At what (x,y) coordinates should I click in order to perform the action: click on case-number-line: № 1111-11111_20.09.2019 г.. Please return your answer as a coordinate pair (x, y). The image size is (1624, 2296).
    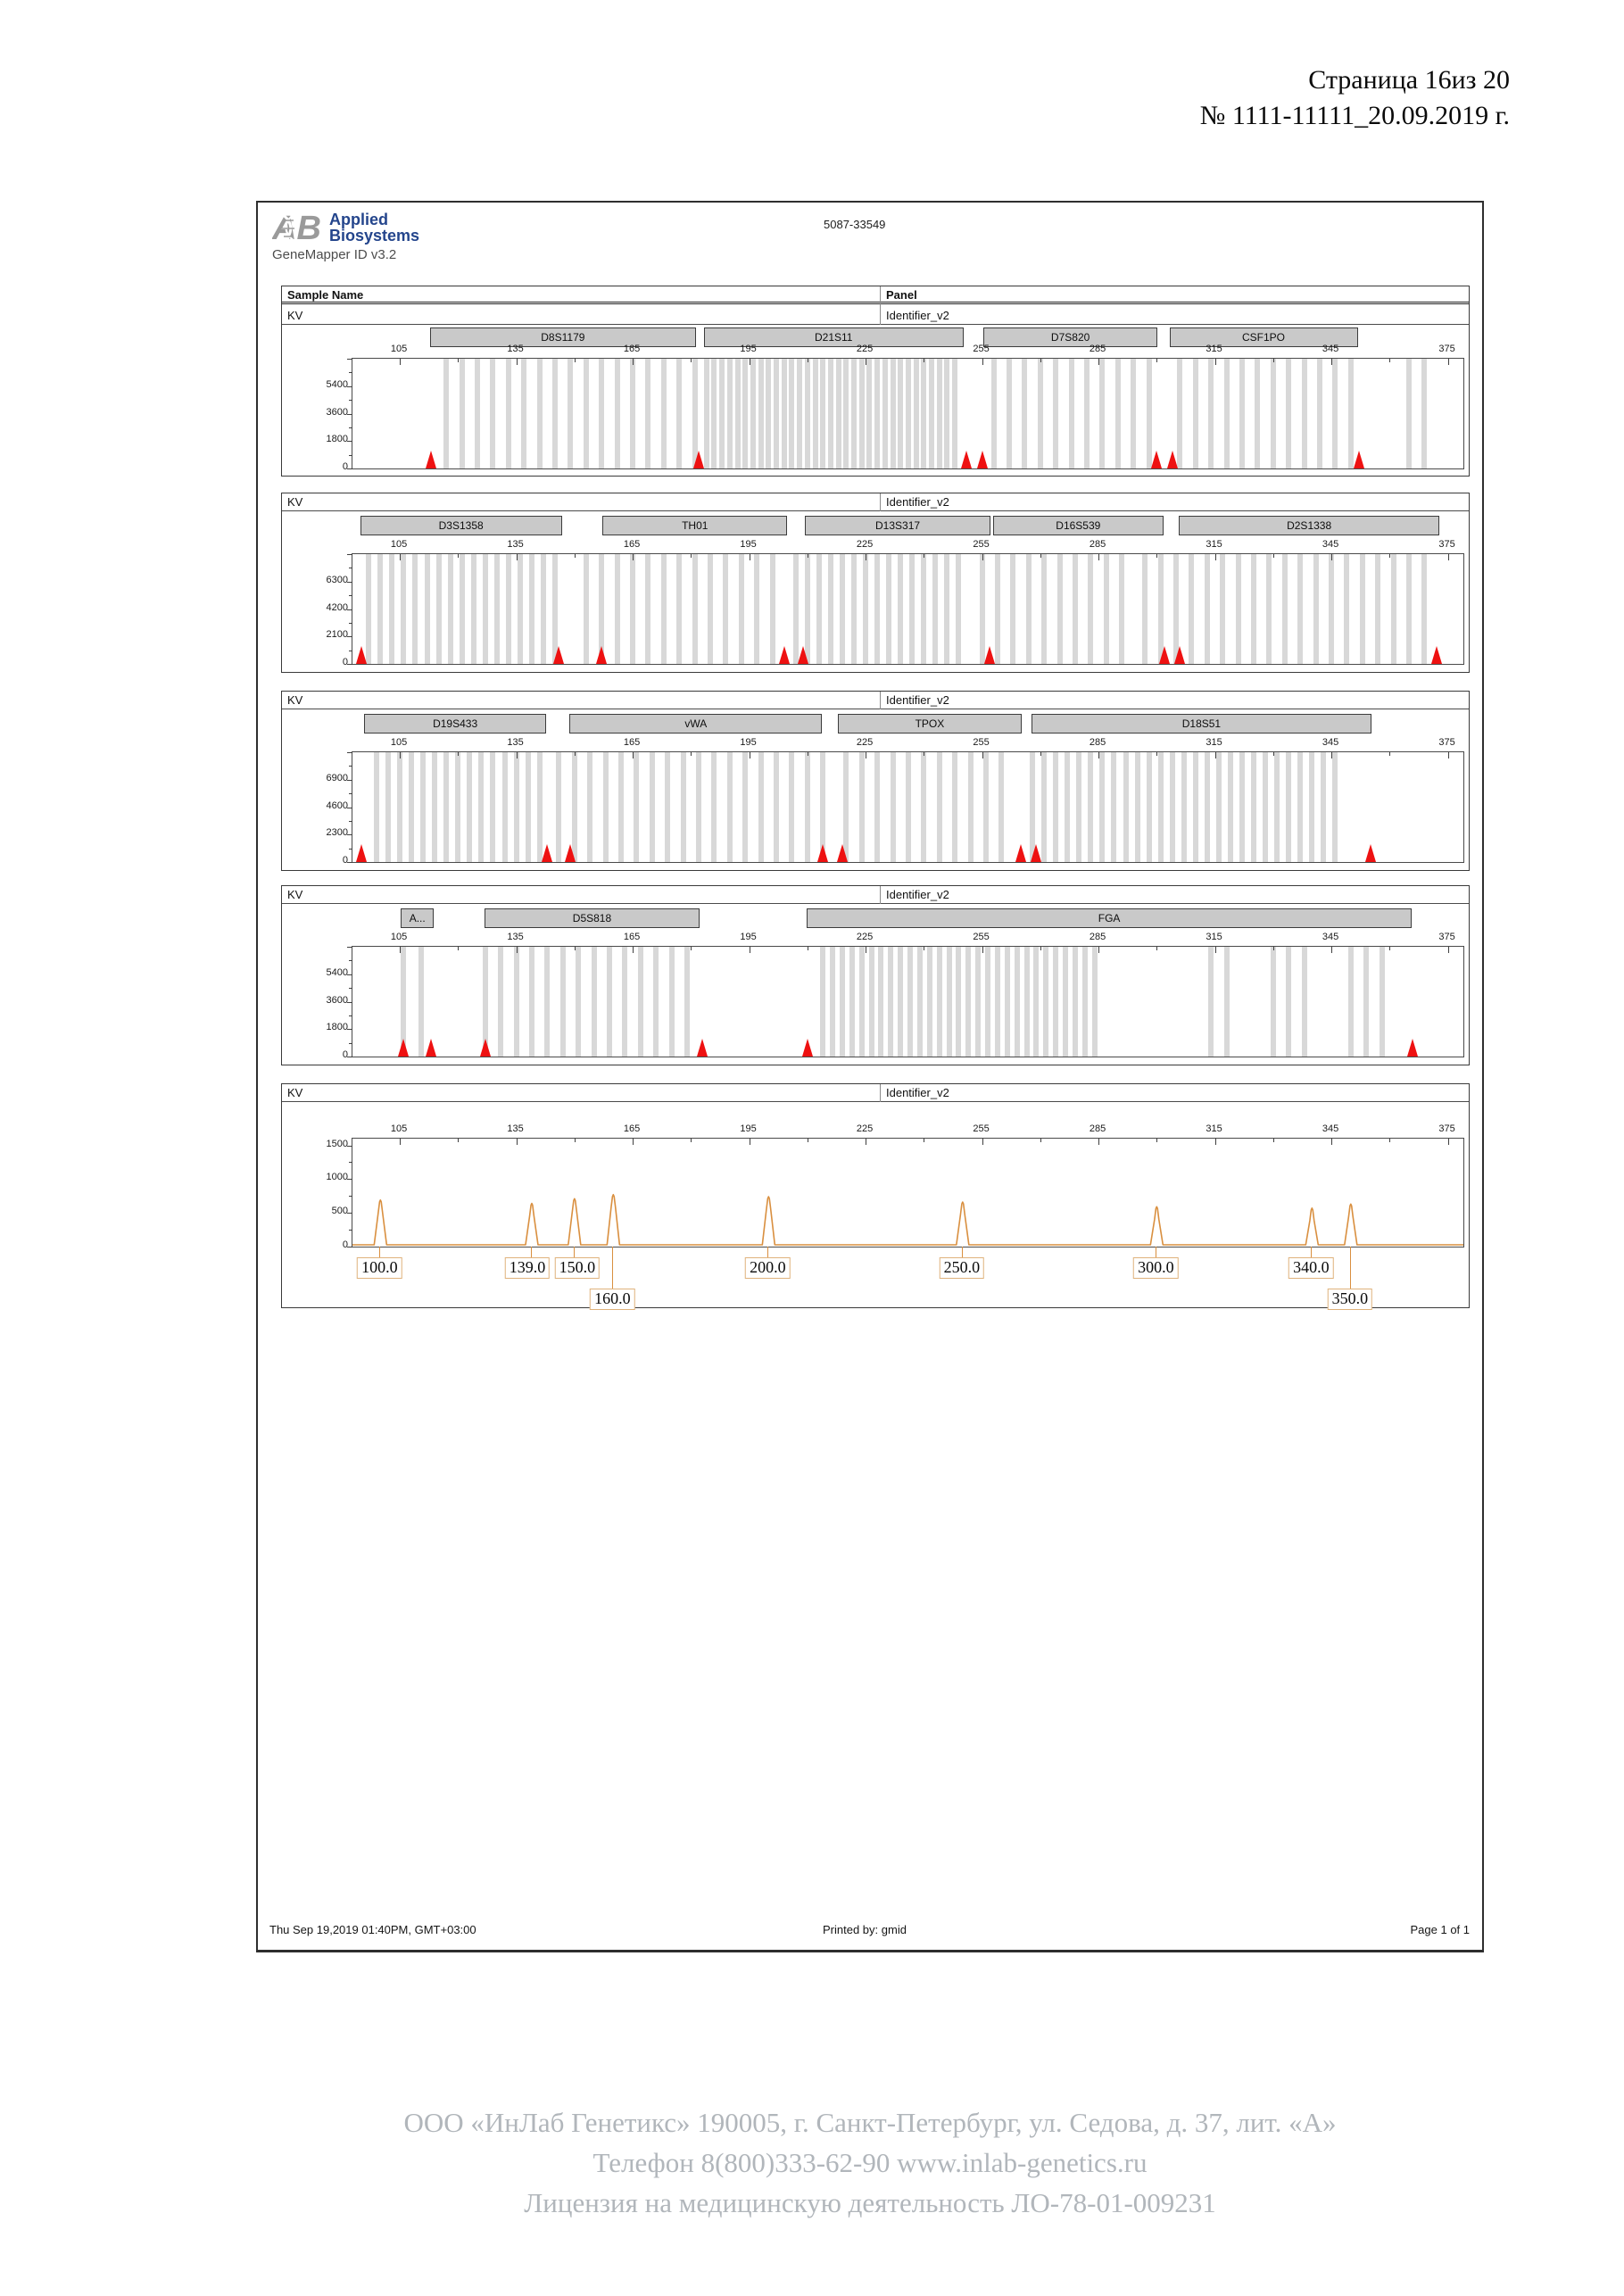
    Looking at the image, I should click on (1354, 115).